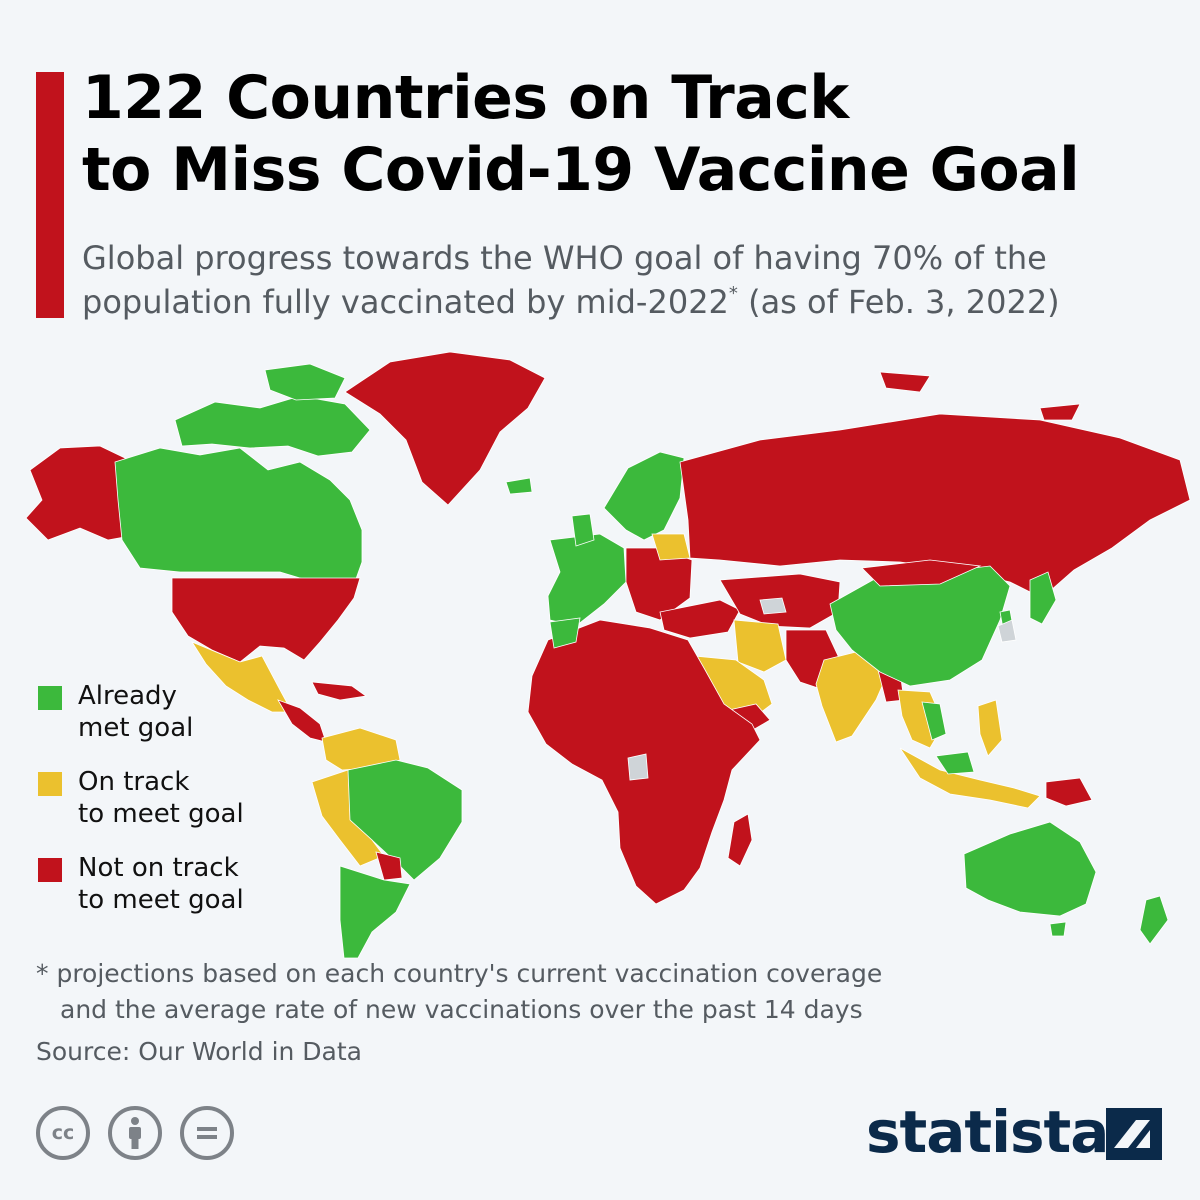 The height and width of the screenshot is (1200, 1200). Describe the element at coordinates (50, 784) in the screenshot. I see `legend-swatch-on-track` at that location.